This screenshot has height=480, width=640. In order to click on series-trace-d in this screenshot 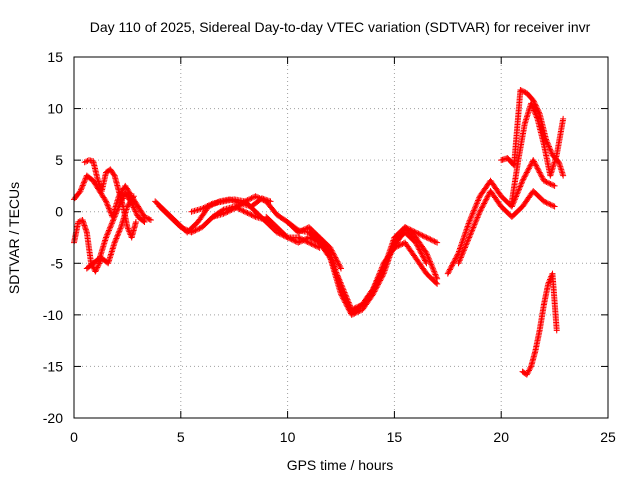, I will do `click(115, 231)`.